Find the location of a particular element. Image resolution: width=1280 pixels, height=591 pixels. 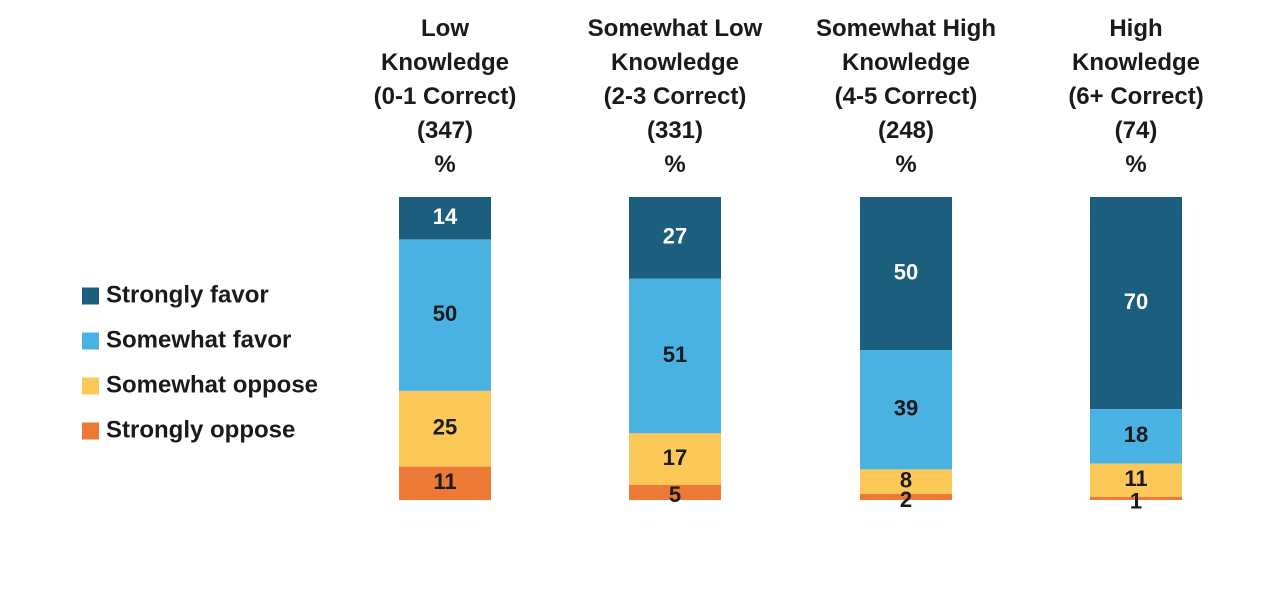

column-header-line: (248) is located at coordinates (906, 130).